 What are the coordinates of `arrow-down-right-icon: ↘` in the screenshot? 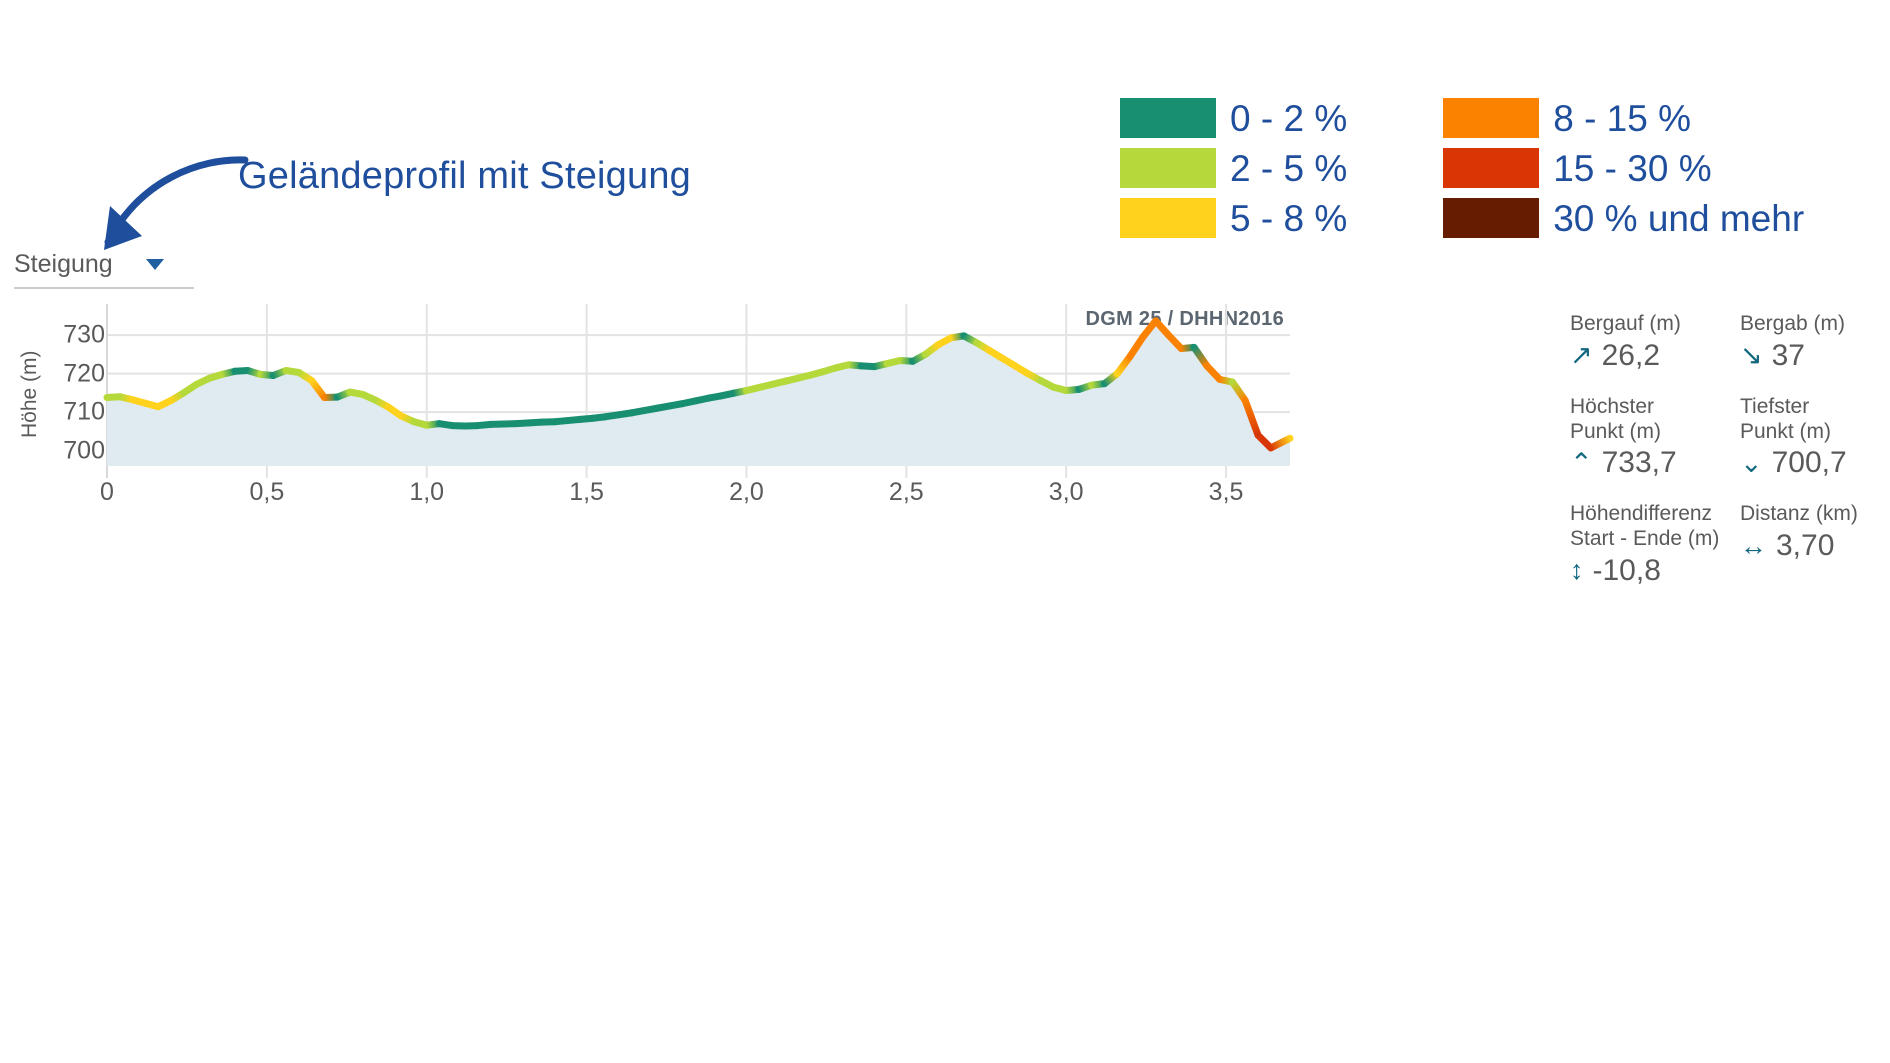 It's located at (1751, 355).